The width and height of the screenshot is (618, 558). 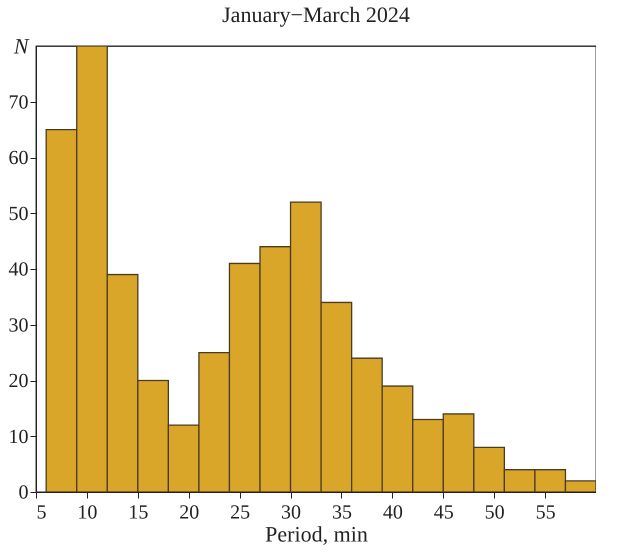 I want to click on y-tick-label: 40, so click(x=18, y=269).